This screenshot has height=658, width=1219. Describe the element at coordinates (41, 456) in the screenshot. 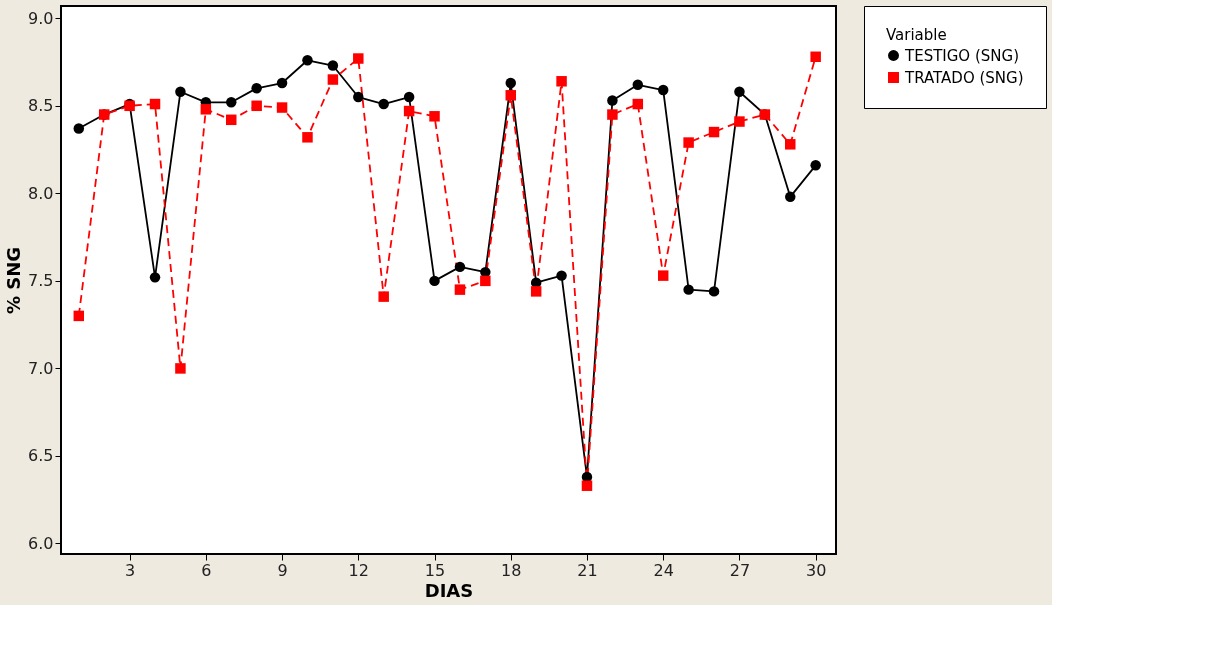

I see `y-tick-label: 6.5` at that location.